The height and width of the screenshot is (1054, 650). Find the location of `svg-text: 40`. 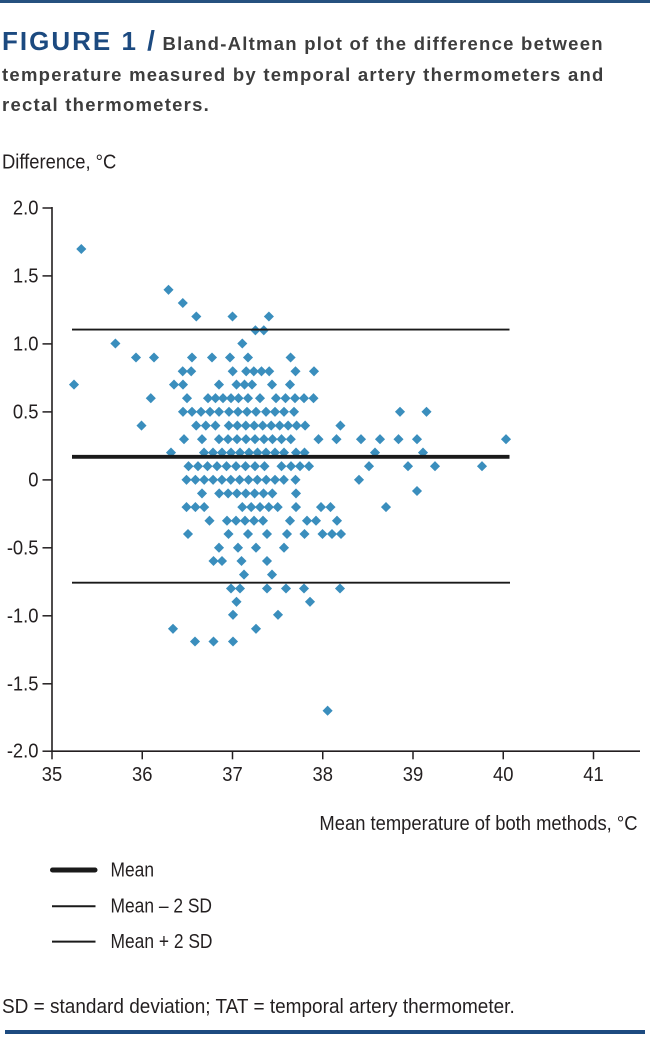

svg-text: 40 is located at coordinates (503, 775).